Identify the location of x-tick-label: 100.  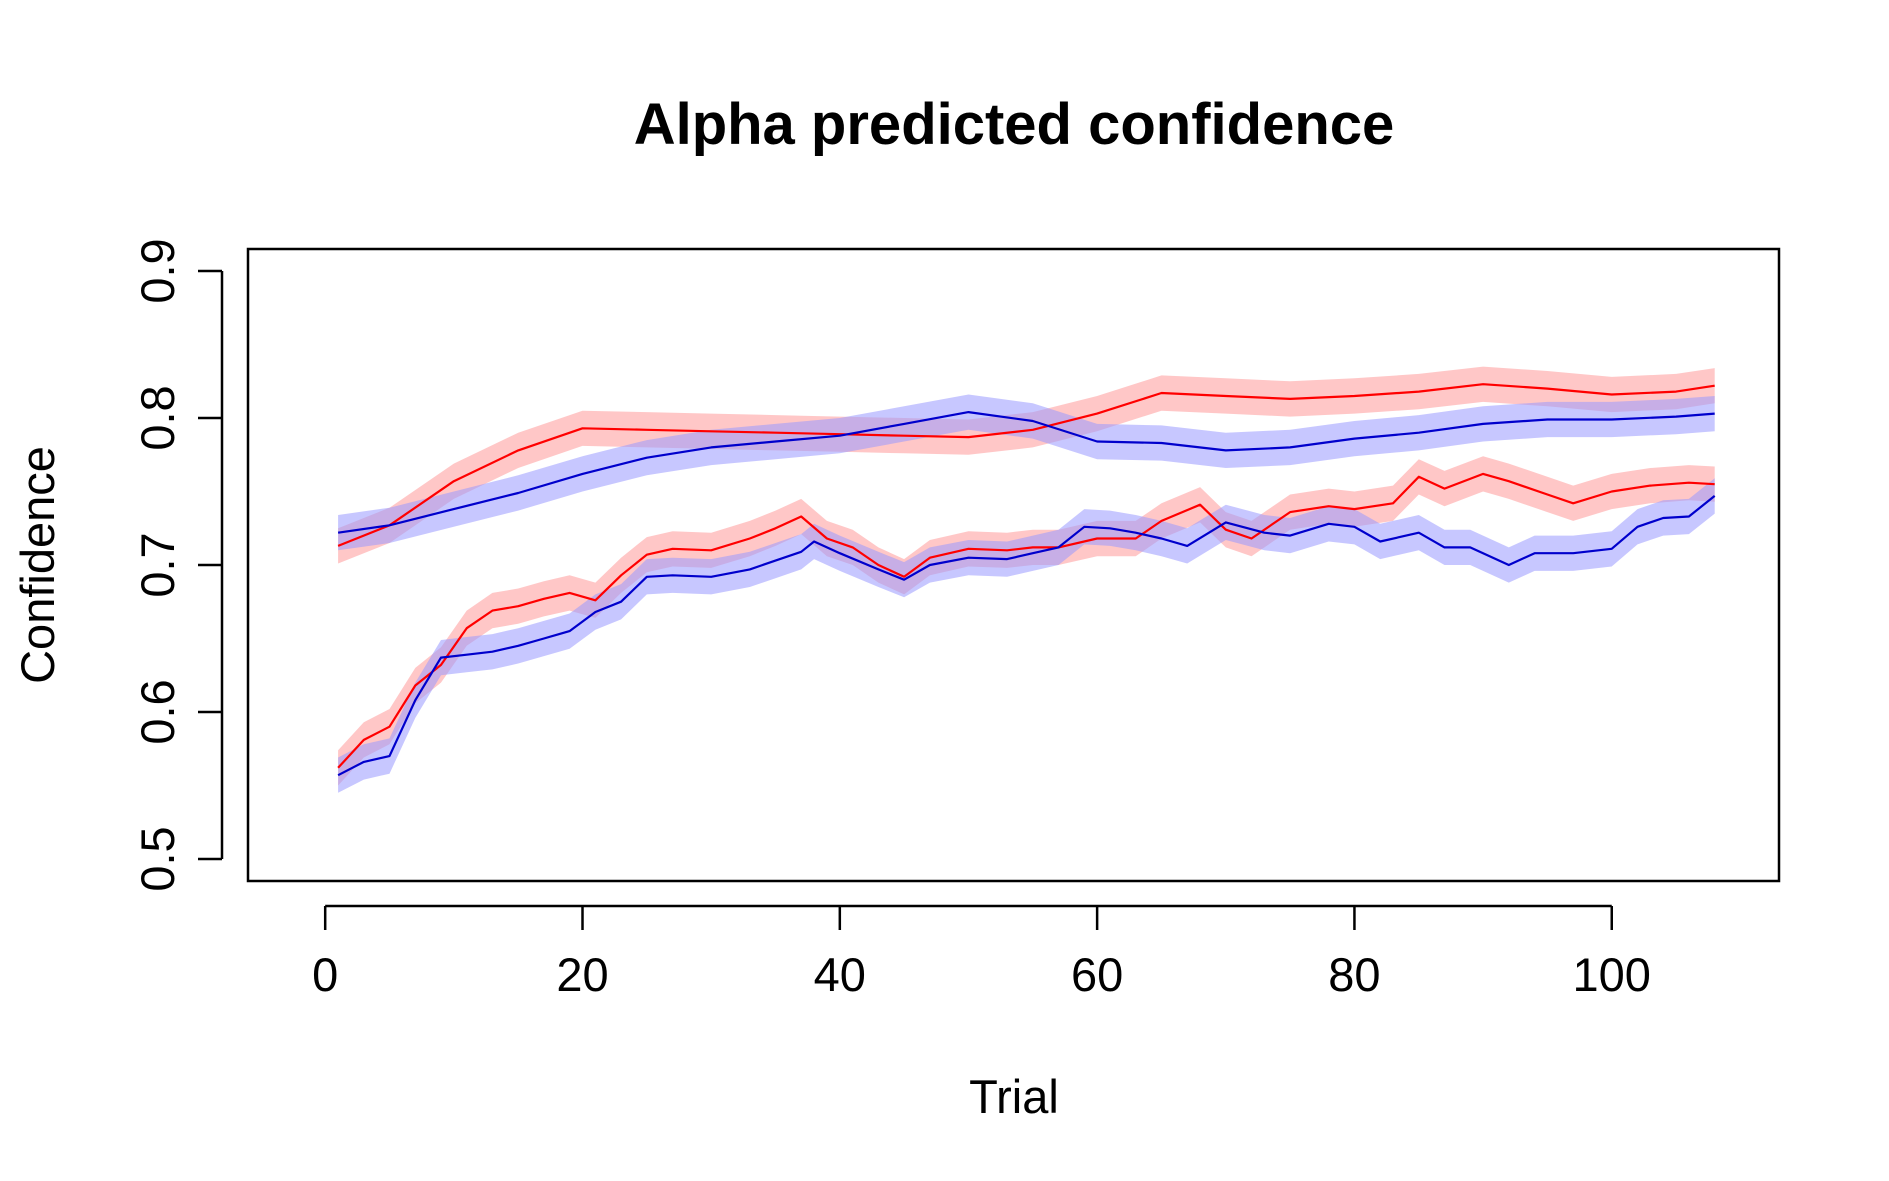
(1612, 974).